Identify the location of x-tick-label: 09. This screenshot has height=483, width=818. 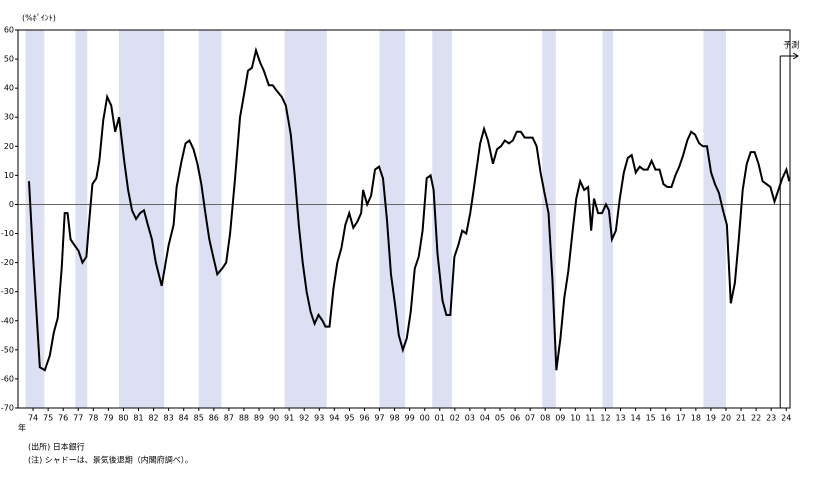
(560, 418).